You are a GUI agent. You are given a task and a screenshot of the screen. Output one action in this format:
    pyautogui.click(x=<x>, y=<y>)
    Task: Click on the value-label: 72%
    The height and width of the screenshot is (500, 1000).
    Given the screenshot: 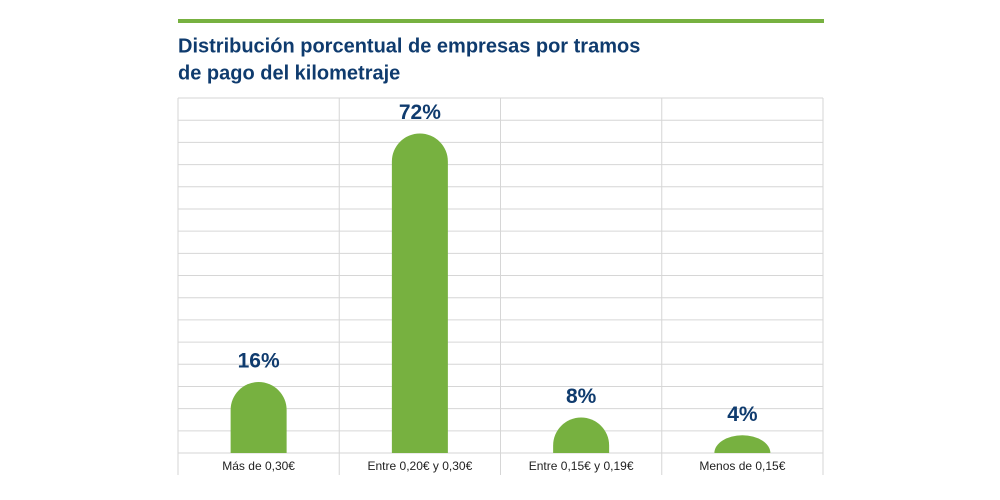 What is the action you would take?
    pyautogui.click(x=420, y=112)
    